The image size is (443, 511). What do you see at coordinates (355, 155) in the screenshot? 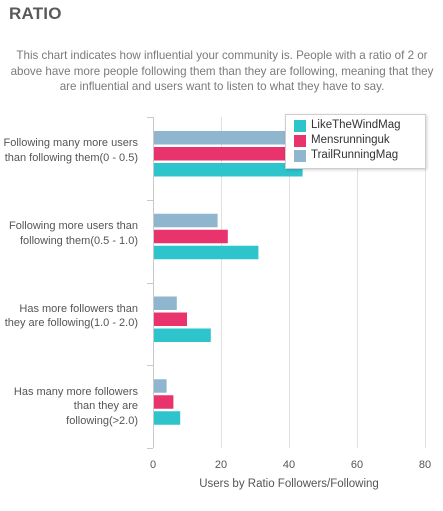
I see `legend-label: TrailRunningMag` at bounding box center [355, 155].